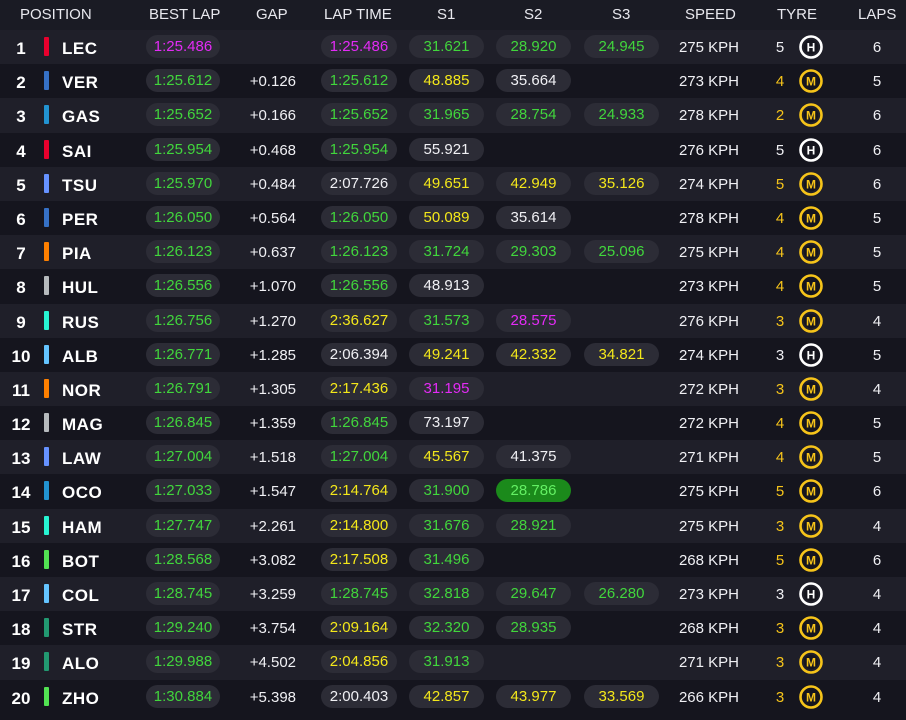  Describe the element at coordinates (359, 628) in the screenshot. I see `lap-time: 2:09.164` at that location.